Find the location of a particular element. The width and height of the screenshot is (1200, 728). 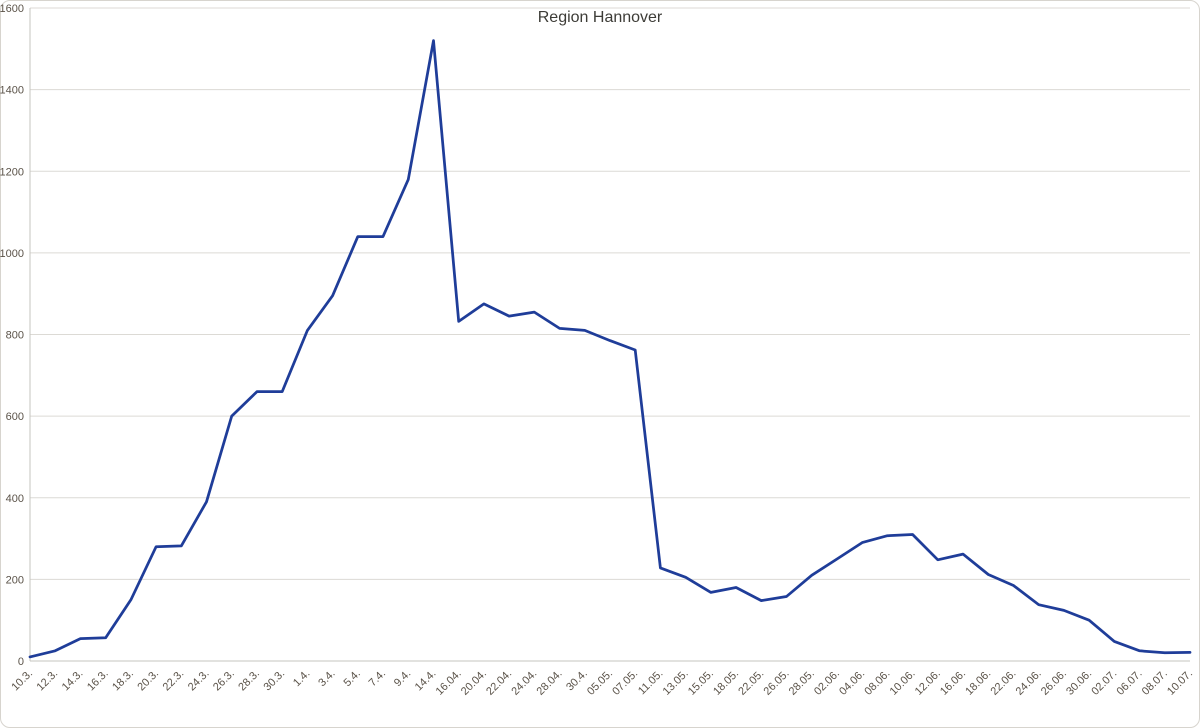

x-tick-label: 9.4. is located at coordinates (402, 678).